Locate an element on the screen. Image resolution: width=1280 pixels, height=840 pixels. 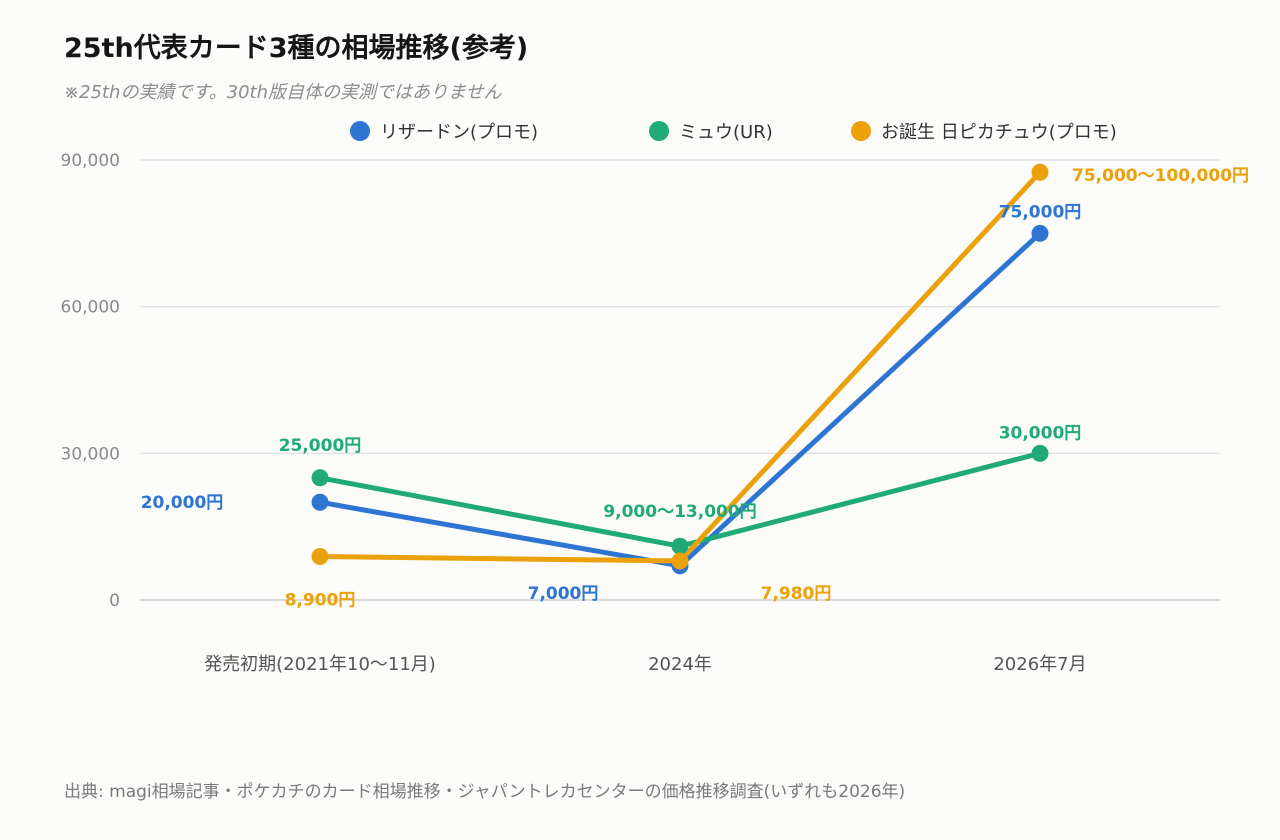
legend-label: お誕生 日ピカチュウ(プロモ) is located at coordinates (999, 132).